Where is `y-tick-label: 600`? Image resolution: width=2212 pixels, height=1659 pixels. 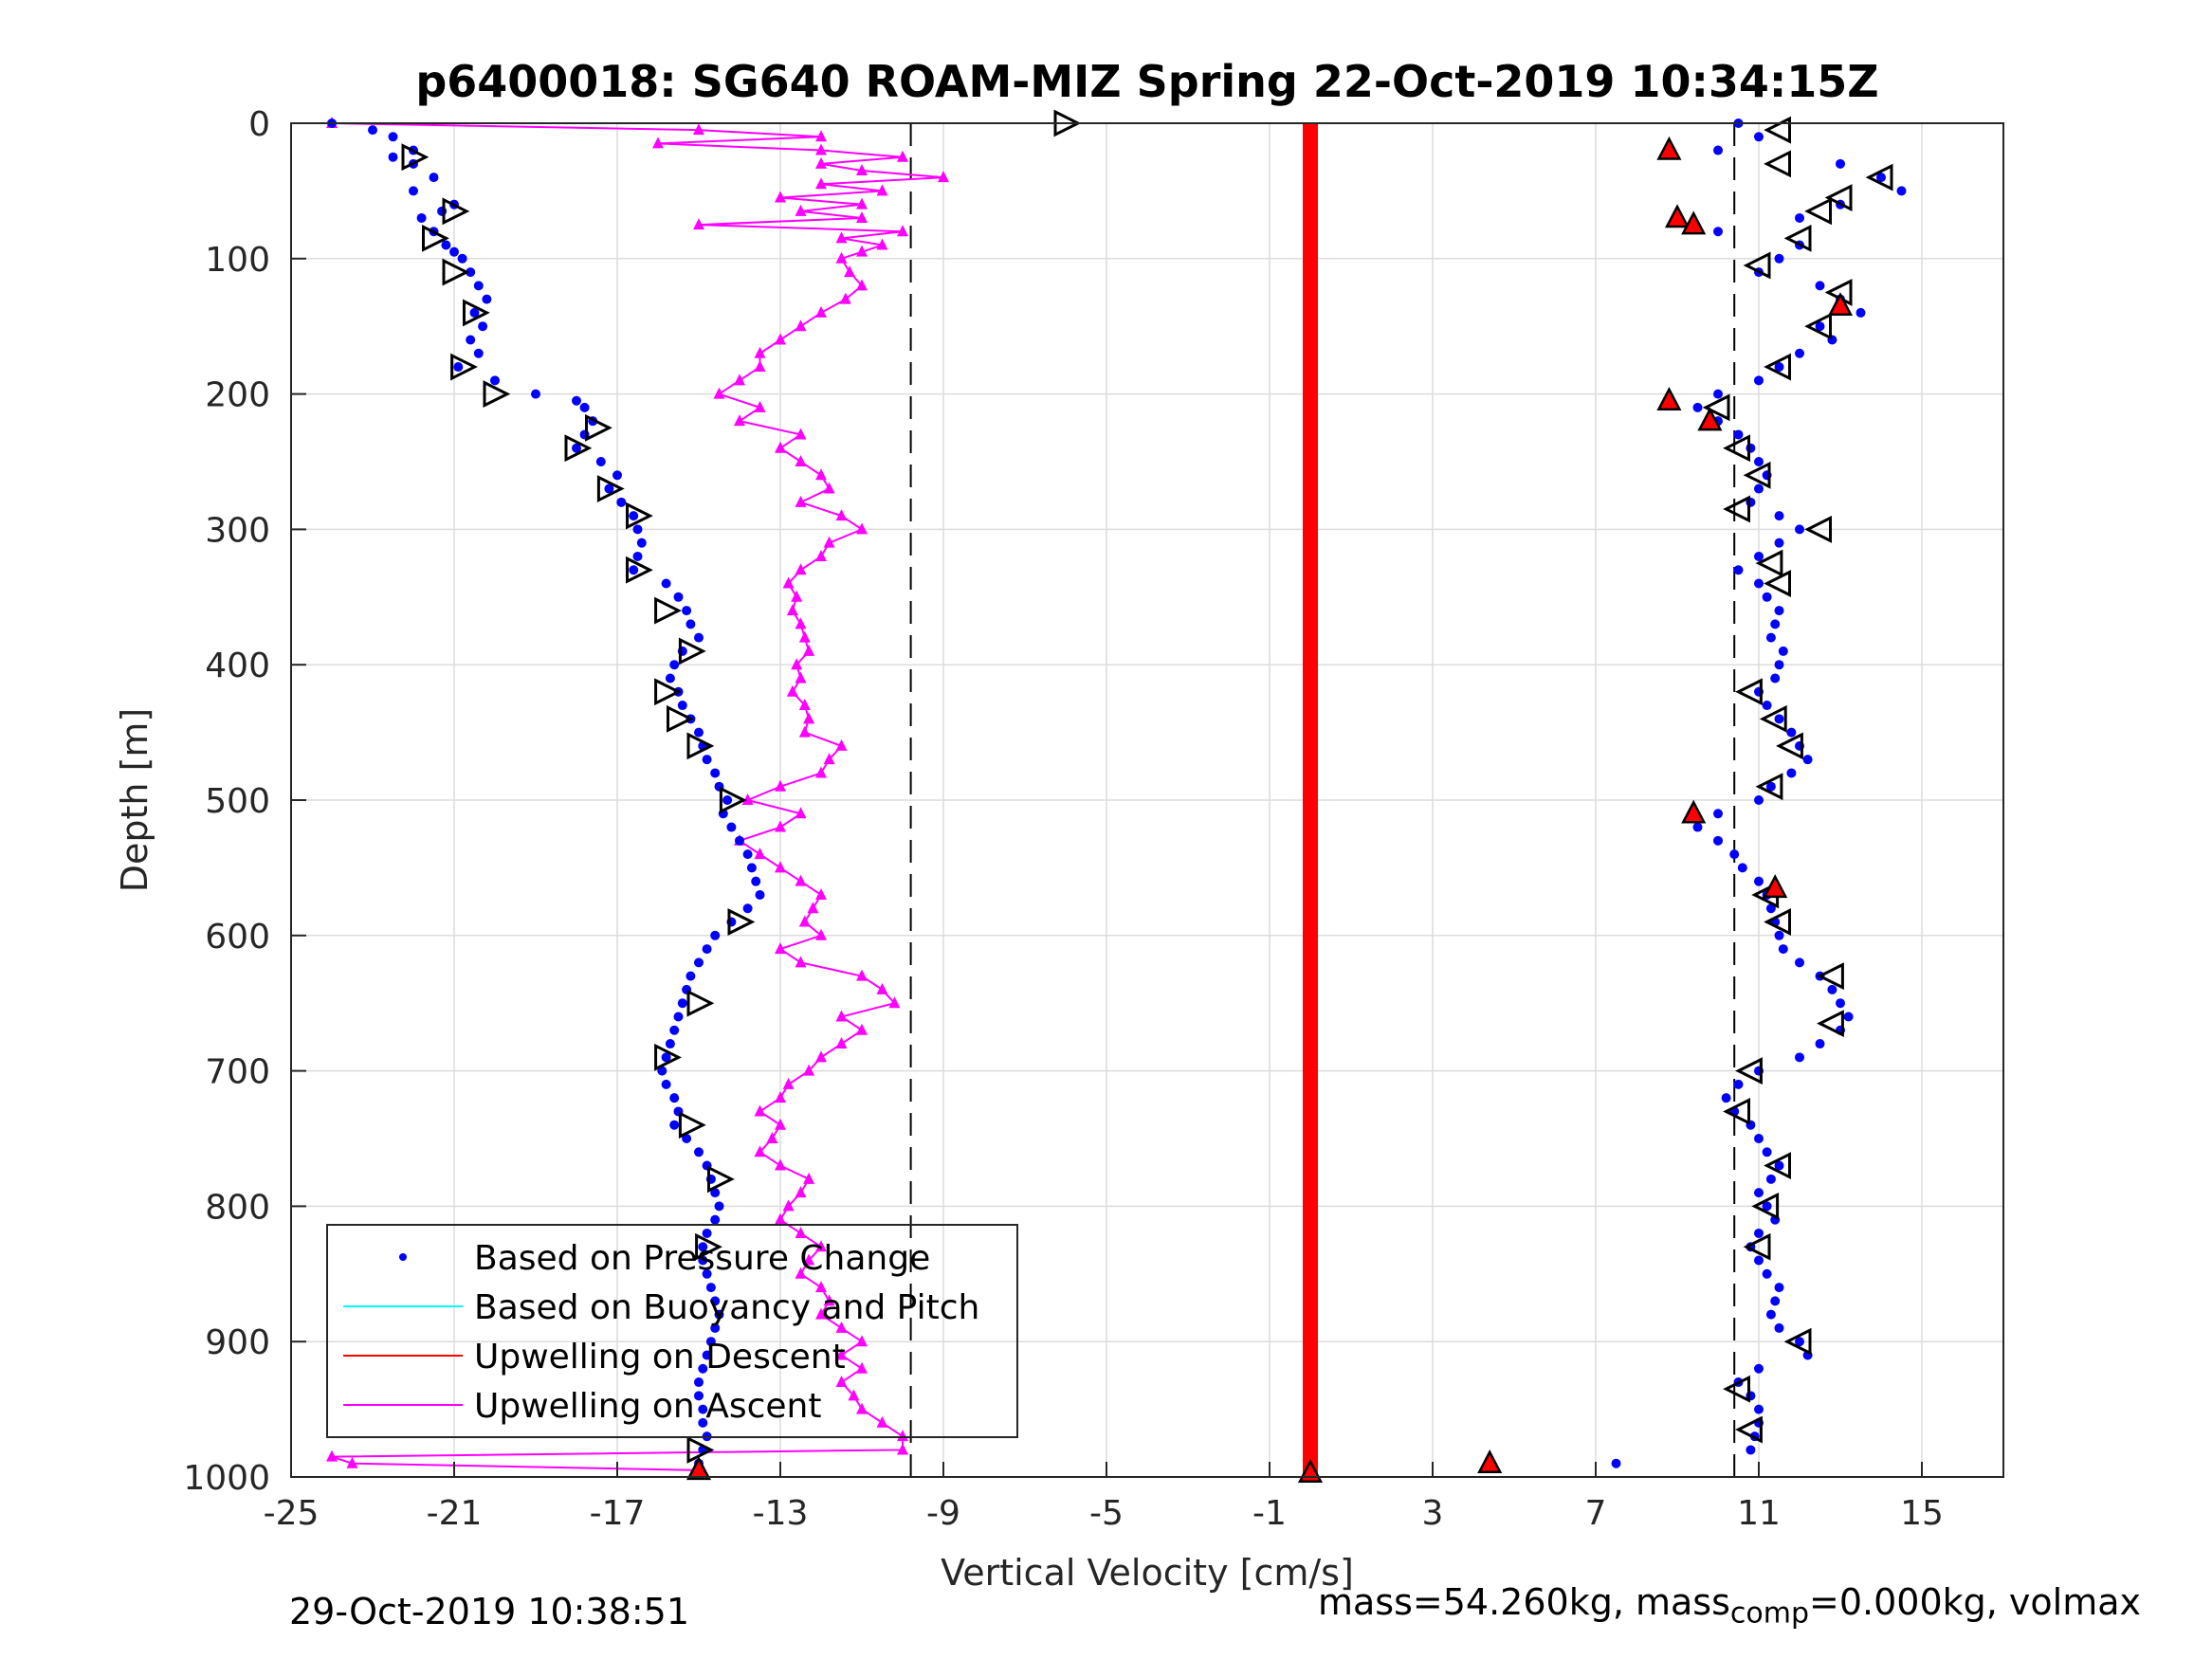
y-tick-label: 600 is located at coordinates (237, 937).